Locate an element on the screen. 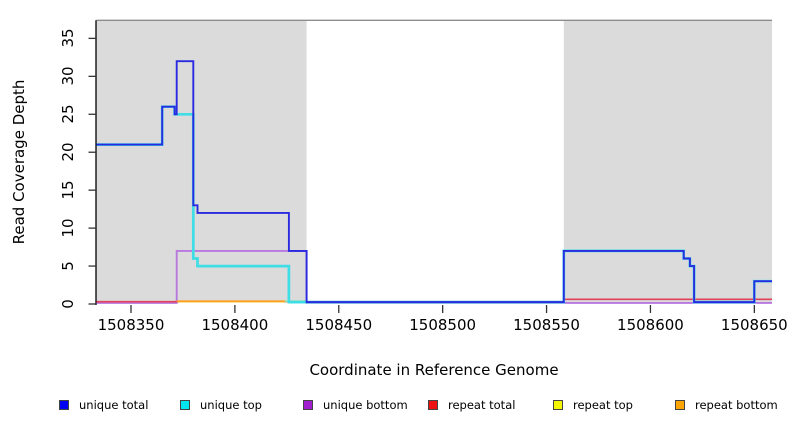 The width and height of the screenshot is (792, 432). legend-item-unique-bottom: unique bottom is located at coordinates (355, 405).